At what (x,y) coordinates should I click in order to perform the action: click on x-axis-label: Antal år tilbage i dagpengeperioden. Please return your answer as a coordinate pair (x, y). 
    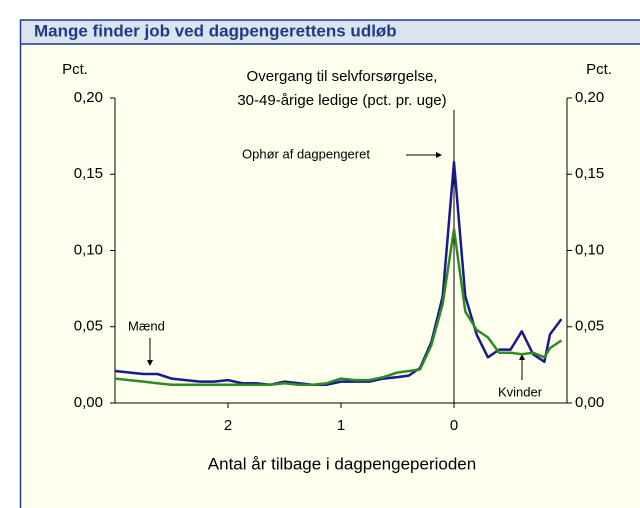
    Looking at the image, I should click on (342, 463).